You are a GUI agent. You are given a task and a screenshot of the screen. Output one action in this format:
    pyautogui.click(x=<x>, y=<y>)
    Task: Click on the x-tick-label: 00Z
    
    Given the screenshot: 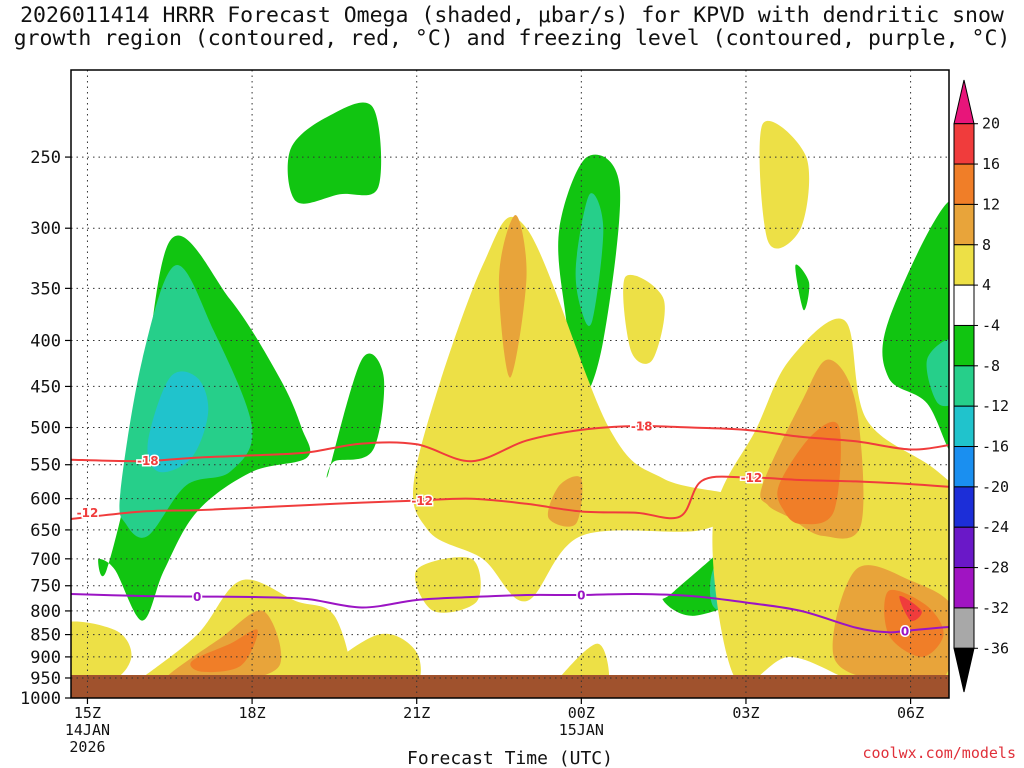 What is the action you would take?
    pyautogui.click(x=581, y=713)
    